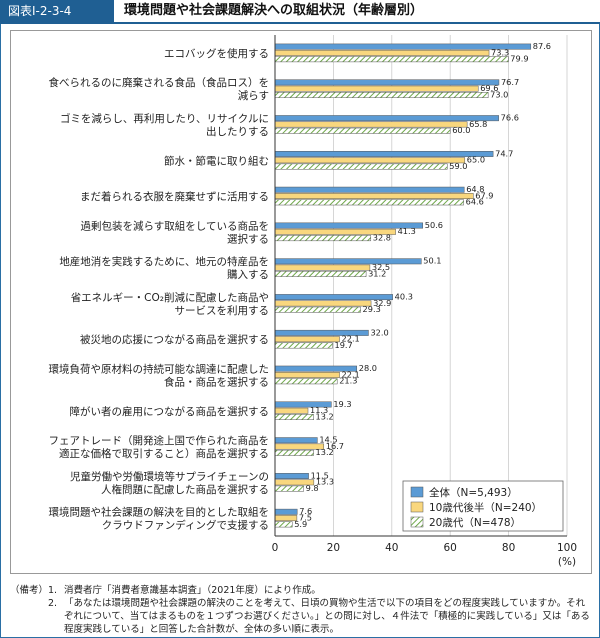  What do you see at coordinates (567, 562) in the screenshot?
I see `x-axis-label: (%)` at bounding box center [567, 562].